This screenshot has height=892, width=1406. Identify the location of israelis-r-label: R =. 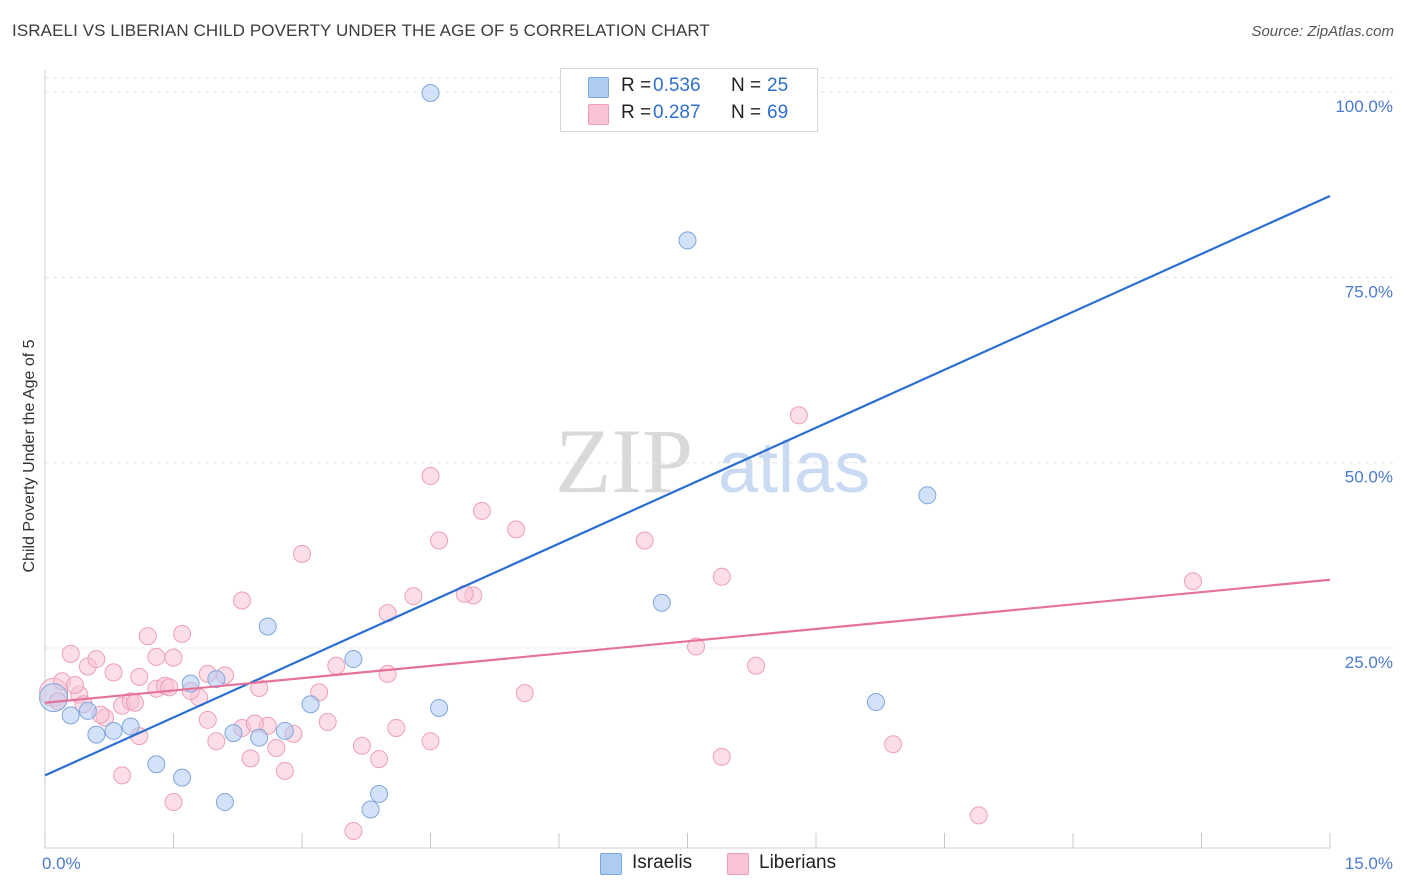
(636, 85).